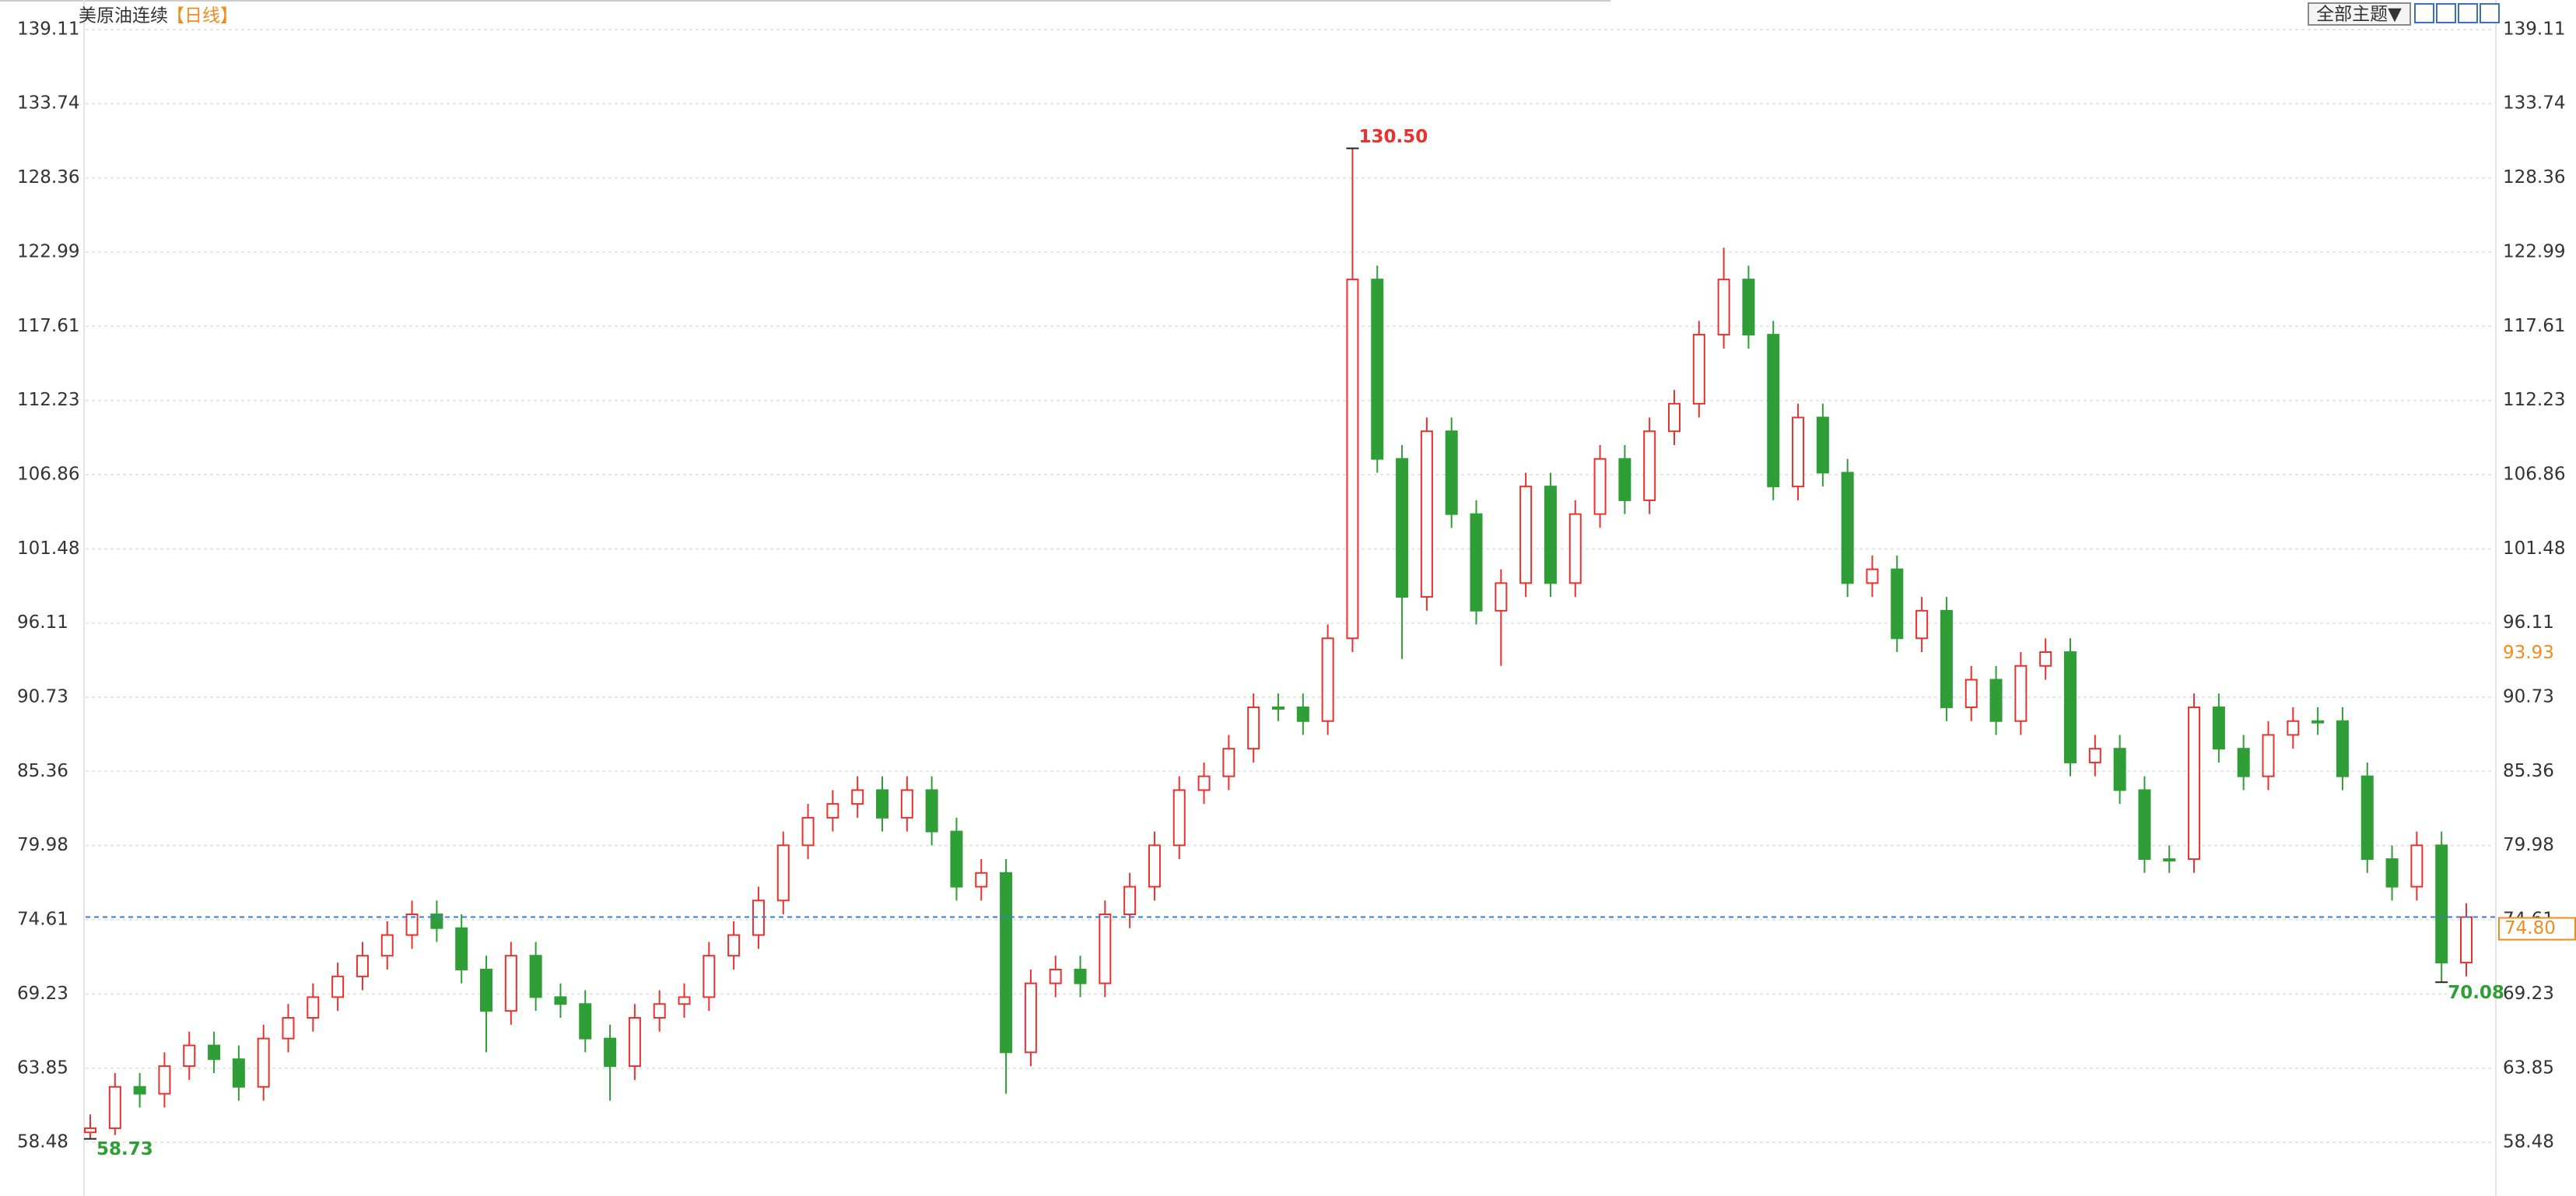 This screenshot has height=1196, width=2576. What do you see at coordinates (42, 697) in the screenshot?
I see `y-tick-label-left: 90.73` at bounding box center [42, 697].